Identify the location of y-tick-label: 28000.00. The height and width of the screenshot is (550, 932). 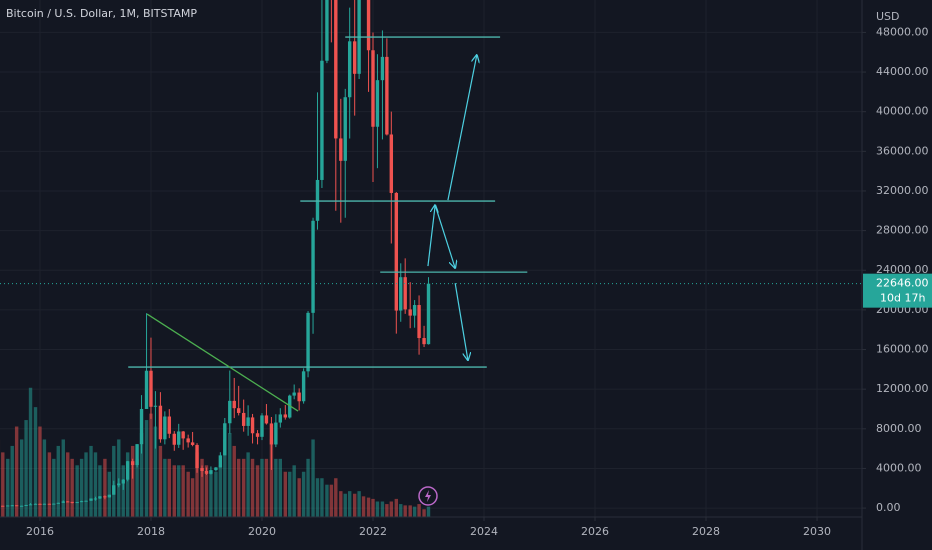
(902, 230).